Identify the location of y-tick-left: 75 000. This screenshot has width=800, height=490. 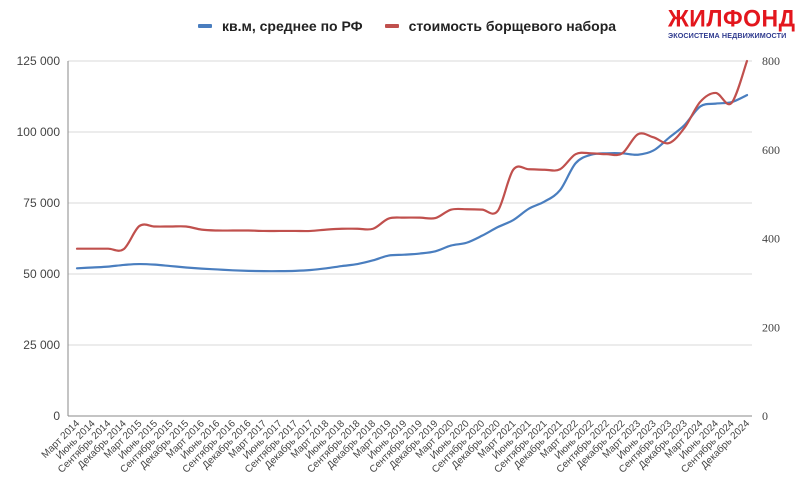
(41, 203).